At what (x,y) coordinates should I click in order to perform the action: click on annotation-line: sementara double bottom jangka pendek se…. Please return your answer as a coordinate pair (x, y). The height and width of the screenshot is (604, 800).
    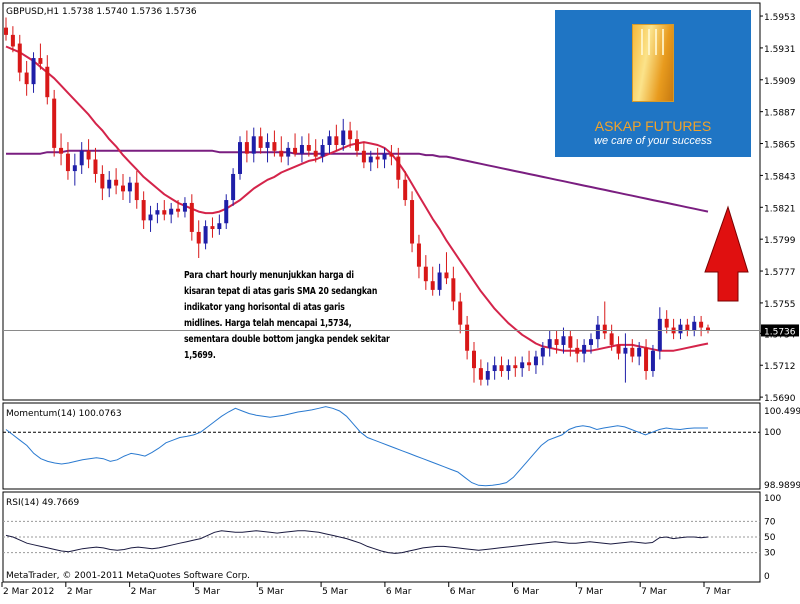
    Looking at the image, I should click on (287, 339).